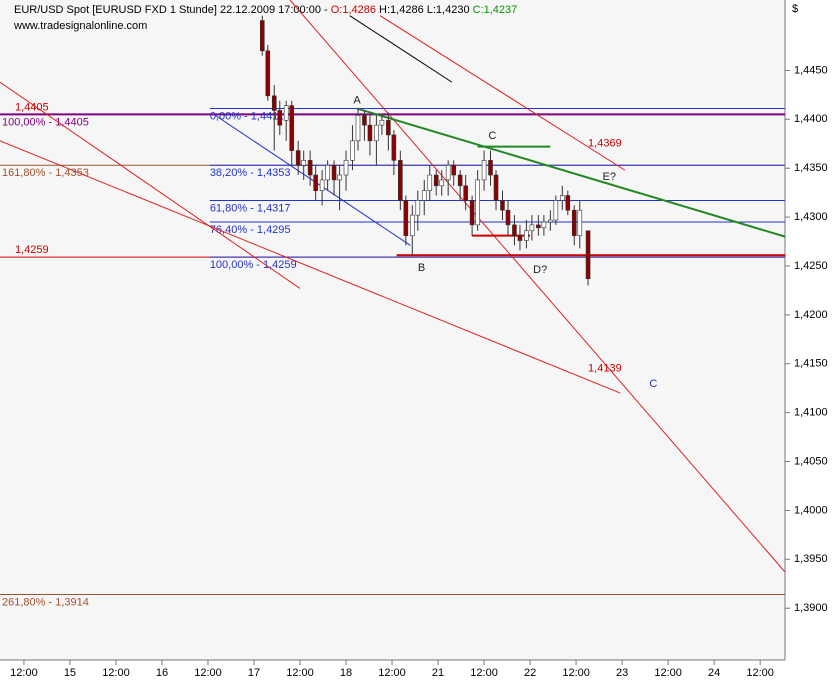 Image resolution: width=840 pixels, height=680 pixels. Describe the element at coordinates (250, 173) in the screenshot. I see `fib-label: 38,20% - 1,4353` at that location.